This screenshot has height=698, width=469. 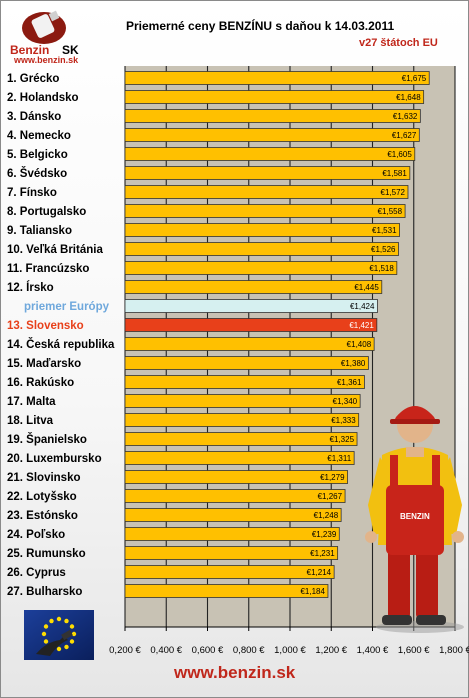 What do you see at coordinates (384, 230) in the screenshot?
I see `data-label: €1,531` at bounding box center [384, 230].